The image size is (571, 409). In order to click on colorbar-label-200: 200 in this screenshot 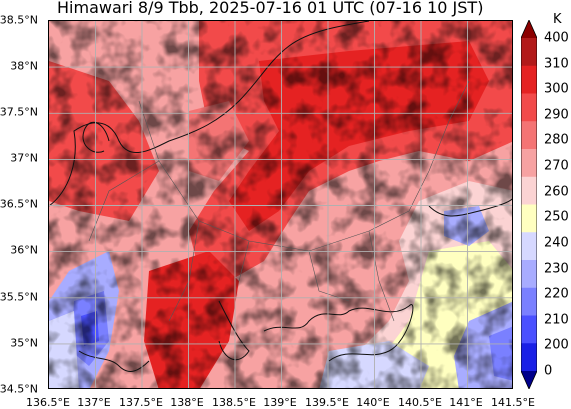, I will do `click(556, 345)`.